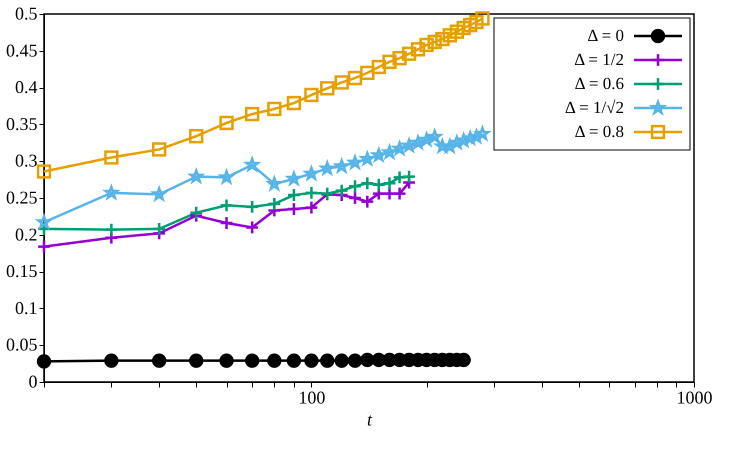 The image size is (750, 450). What do you see at coordinates (369, 420) in the screenshot?
I see `x-axis-title: t` at bounding box center [369, 420].